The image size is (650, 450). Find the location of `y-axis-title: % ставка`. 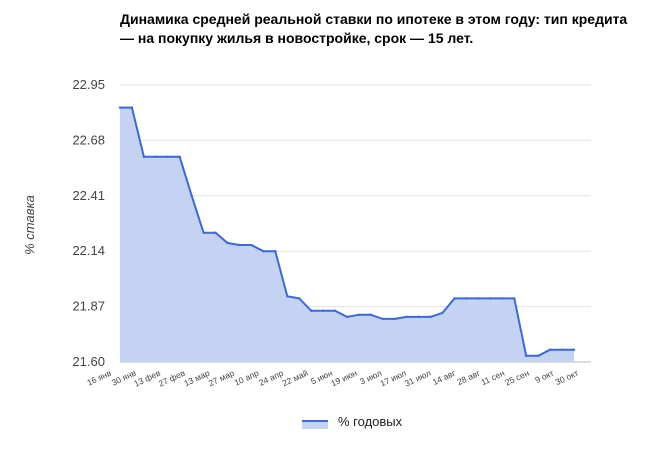

y-axis-title: % ставка is located at coordinates (29, 225).